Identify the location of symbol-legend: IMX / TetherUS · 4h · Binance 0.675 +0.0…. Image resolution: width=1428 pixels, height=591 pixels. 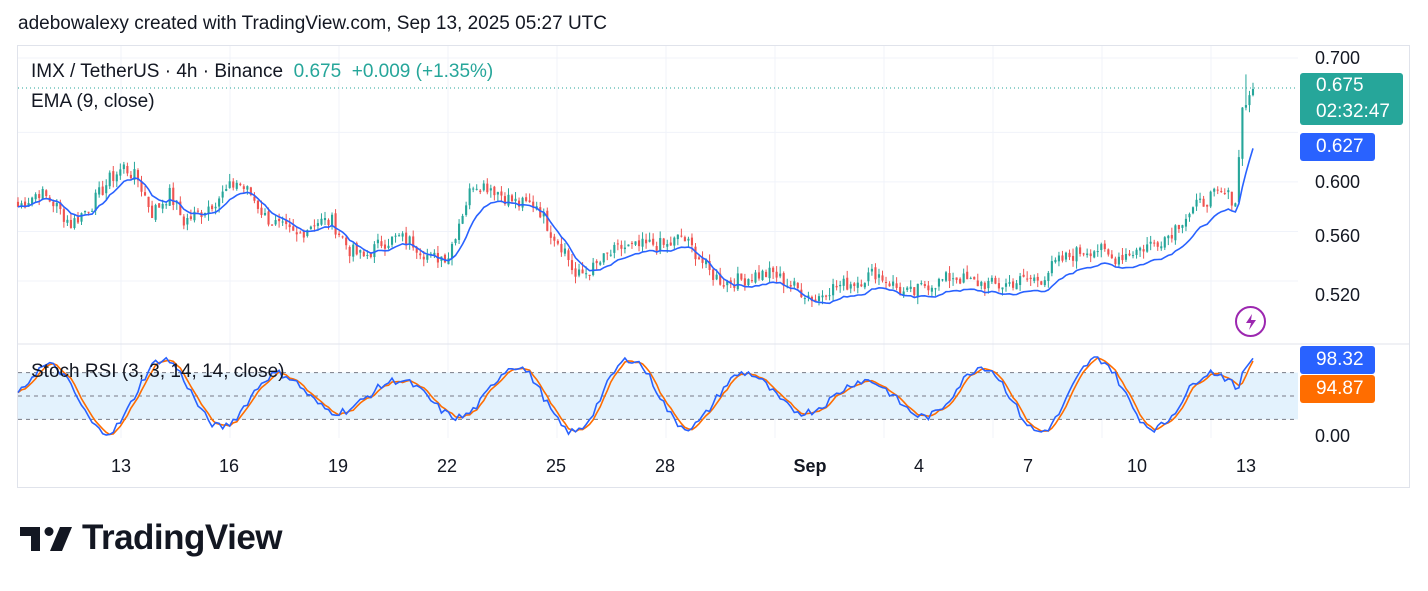
(262, 72).